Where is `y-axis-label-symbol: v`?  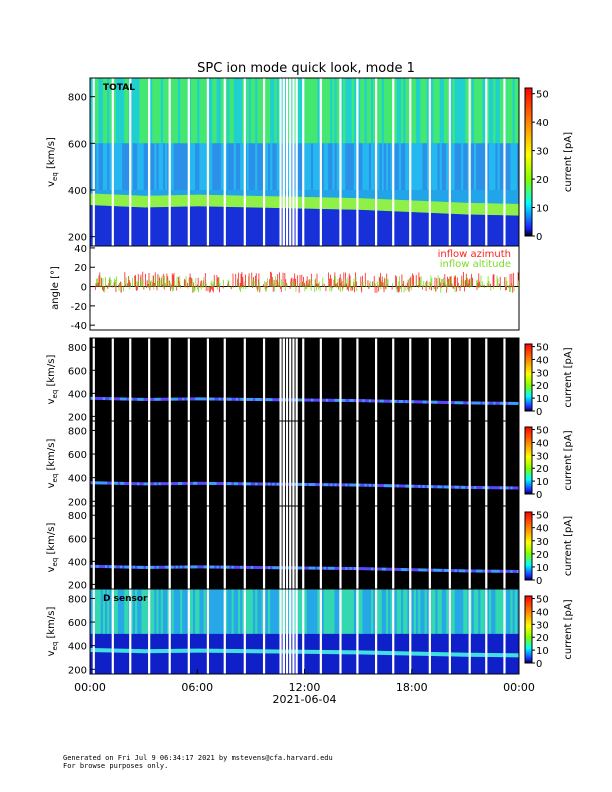 y-axis-label-symbol: v is located at coordinates (51, 184).